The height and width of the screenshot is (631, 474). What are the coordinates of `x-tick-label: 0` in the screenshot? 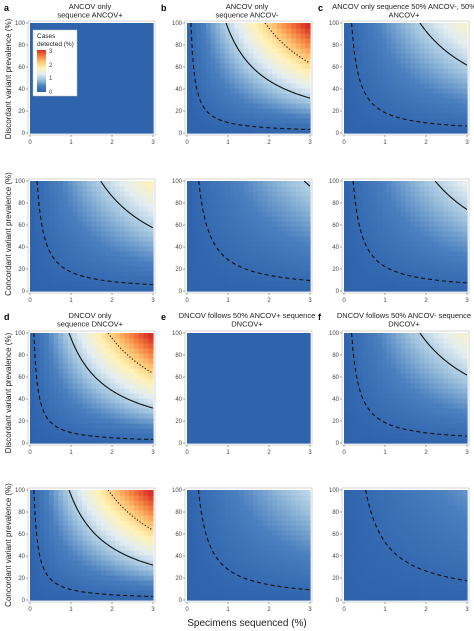 It's located at (187, 143).